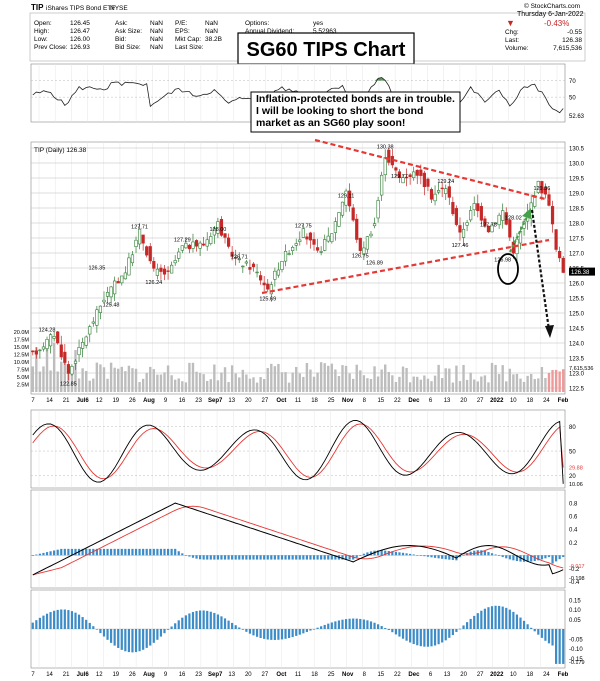 Image resolution: width=600 pixels, height=681 pixels. Describe the element at coordinates (325, 31) in the screenshot. I see `dividend-value: 5.52963` at that location.